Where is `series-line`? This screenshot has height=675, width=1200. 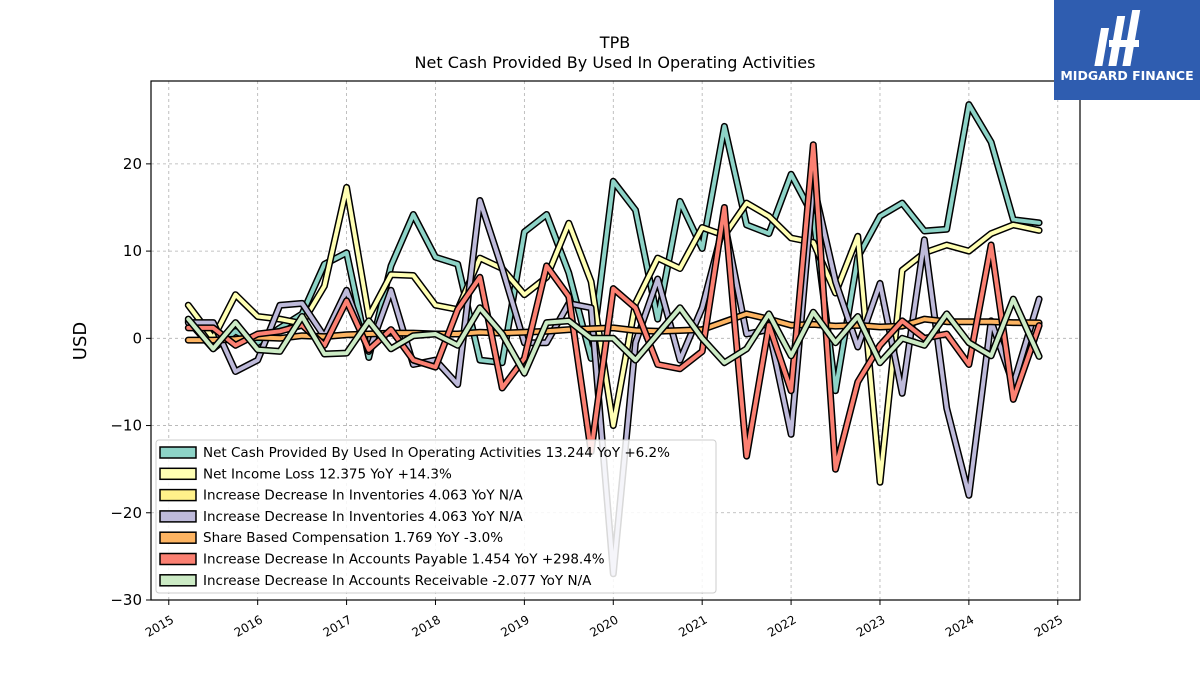 series-line is located at coordinates (614, 336).